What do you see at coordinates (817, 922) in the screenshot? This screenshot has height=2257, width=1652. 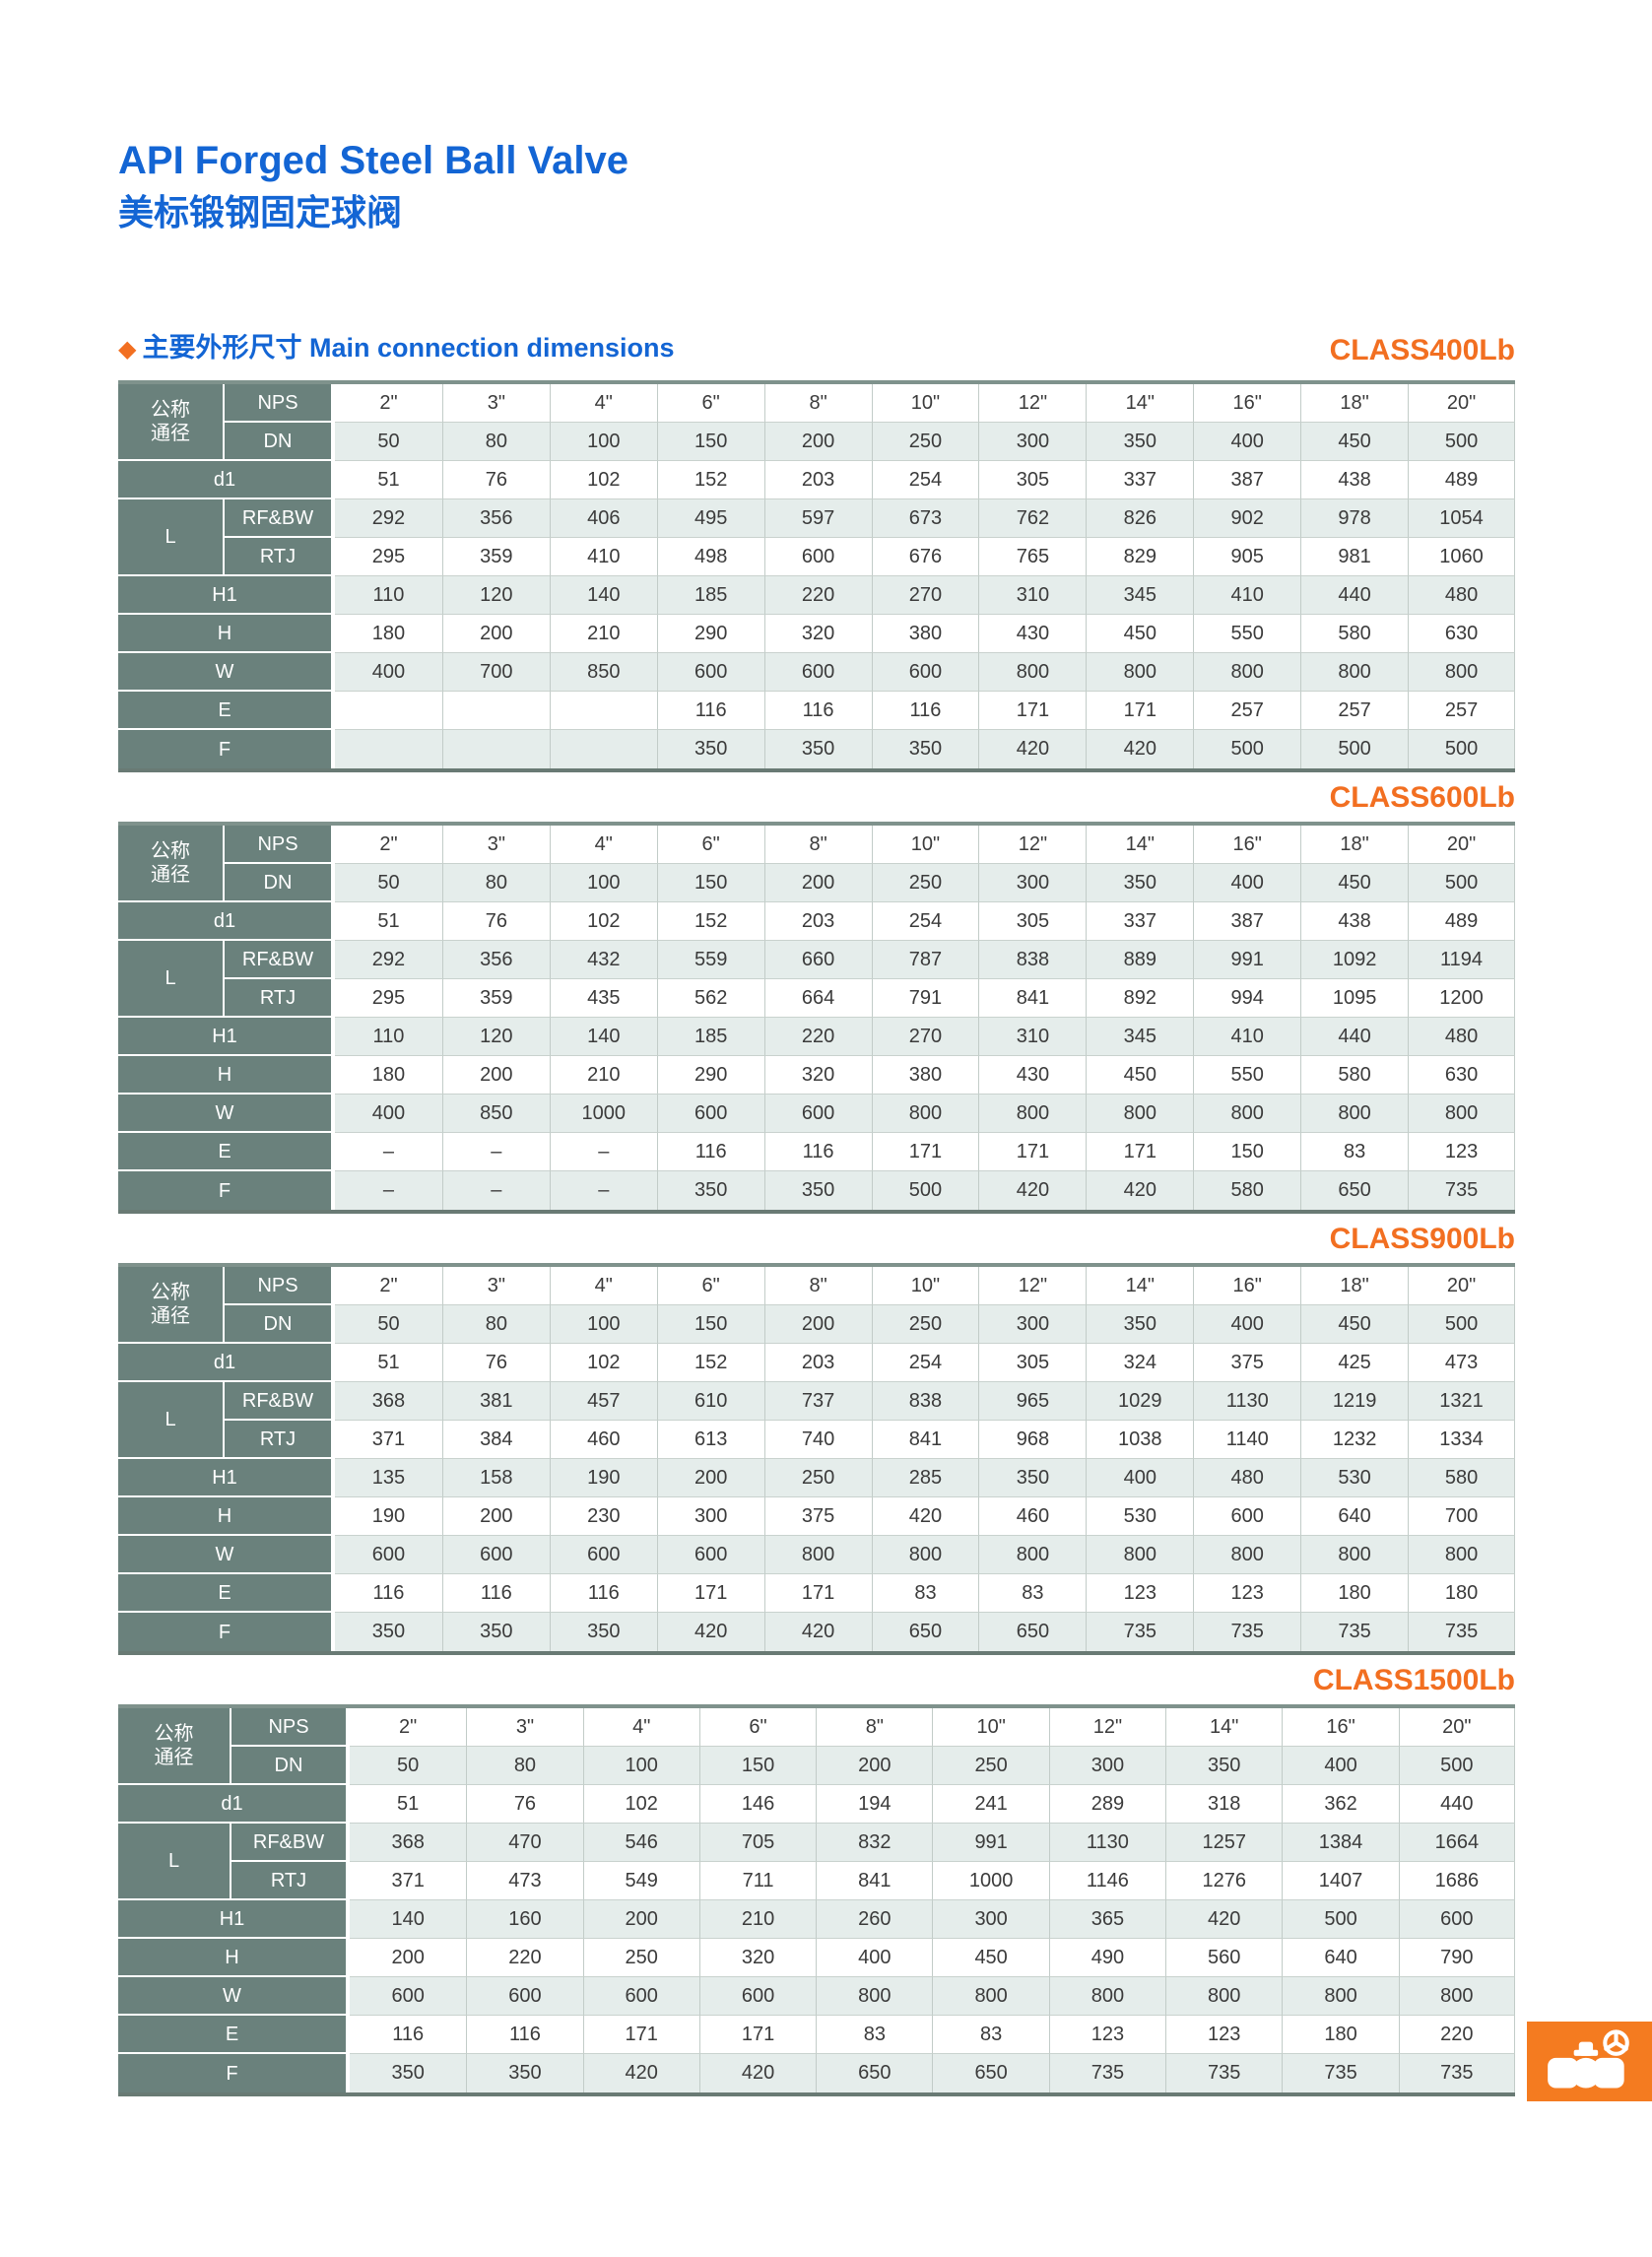 I see `dimension-value-cell: 203` at bounding box center [817, 922].